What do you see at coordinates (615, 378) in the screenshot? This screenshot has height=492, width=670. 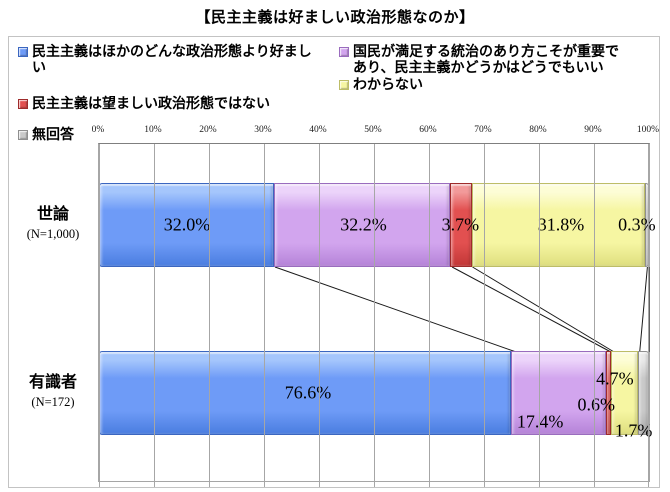 I see `data-label: 4.7%` at bounding box center [615, 378].